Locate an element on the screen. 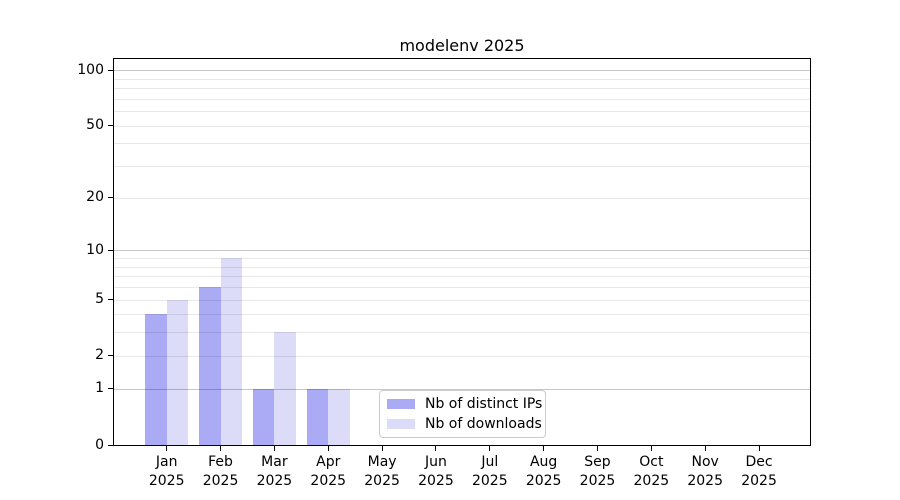 This screenshot has width=900, height=500. y-axis-tick-label: 1 is located at coordinates (99, 388).